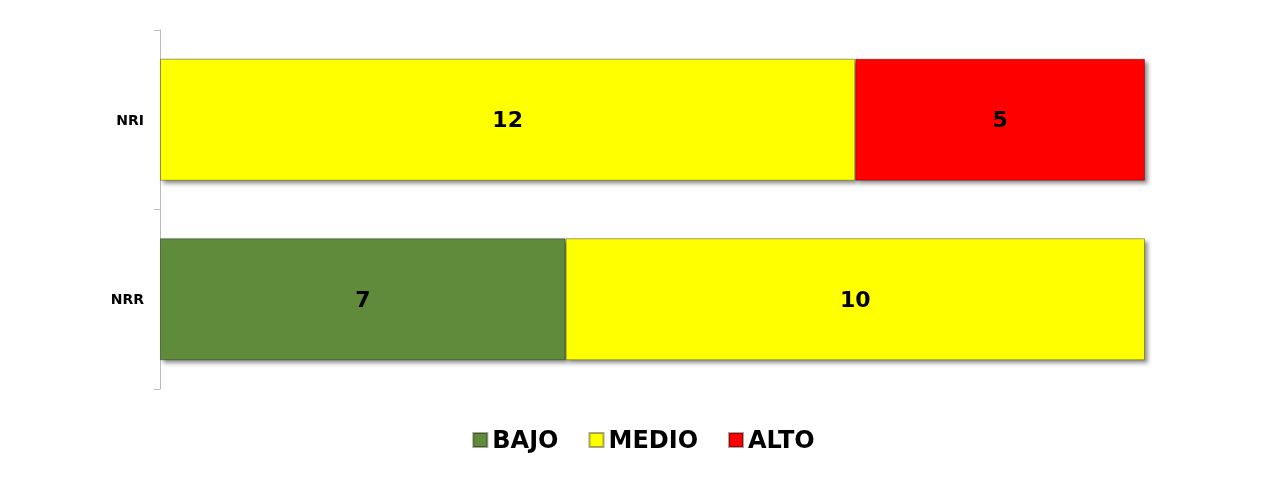 This screenshot has width=1287, height=479. I want to click on data-label: 10, so click(855, 299).